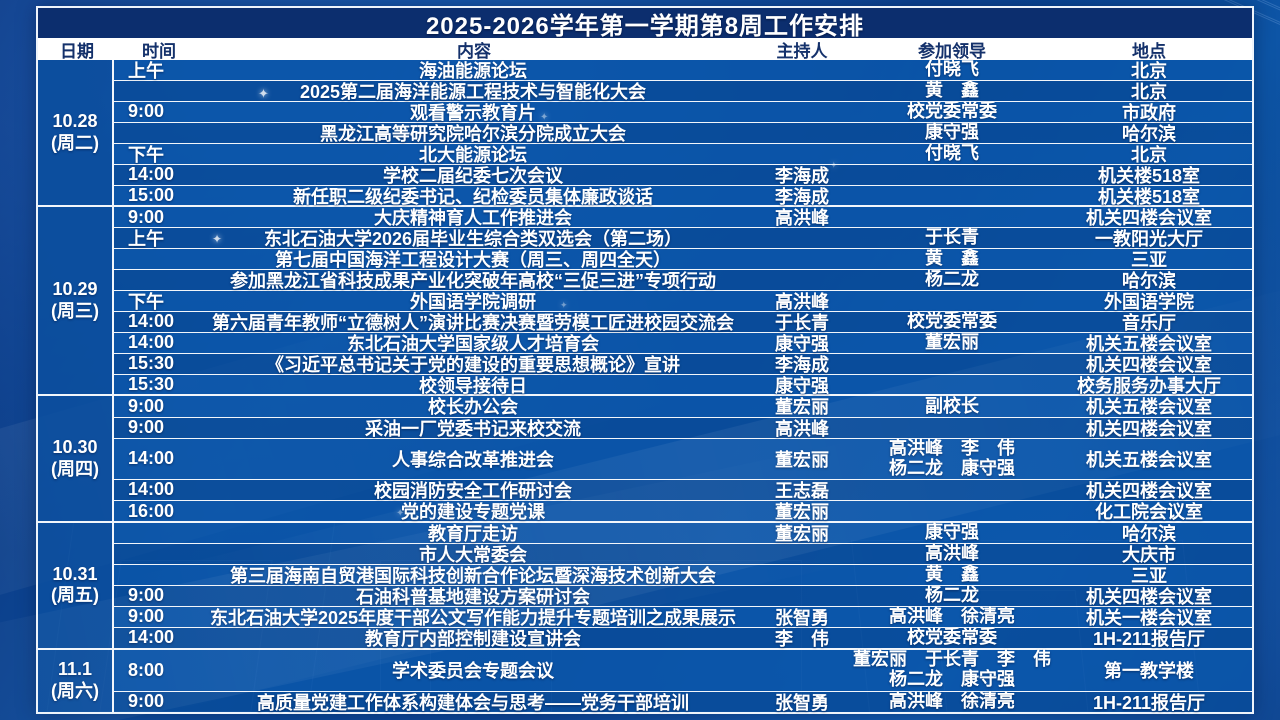  What do you see at coordinates (683, 575) in the screenshot?
I see `schedule-row: 第三届海南自贸港国际科技创新合作论坛暨深海技术创新大会 黄 鑫 三亚` at bounding box center [683, 575].